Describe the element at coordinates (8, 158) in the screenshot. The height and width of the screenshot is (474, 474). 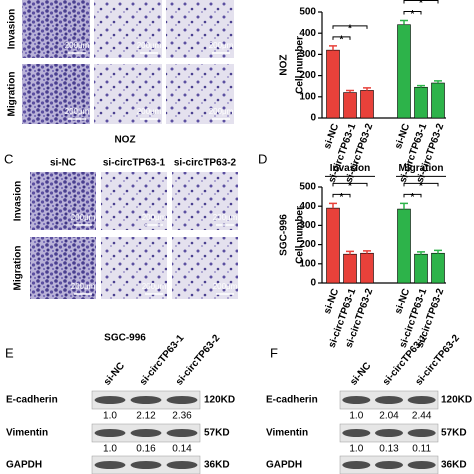
I see `panel-label: C` at that location.